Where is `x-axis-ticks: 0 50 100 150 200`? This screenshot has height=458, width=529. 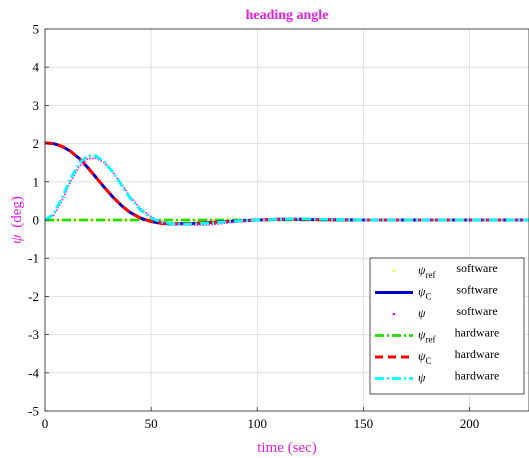
x-axis-ticks: 0 50 100 150 200 is located at coordinates (261, 419).